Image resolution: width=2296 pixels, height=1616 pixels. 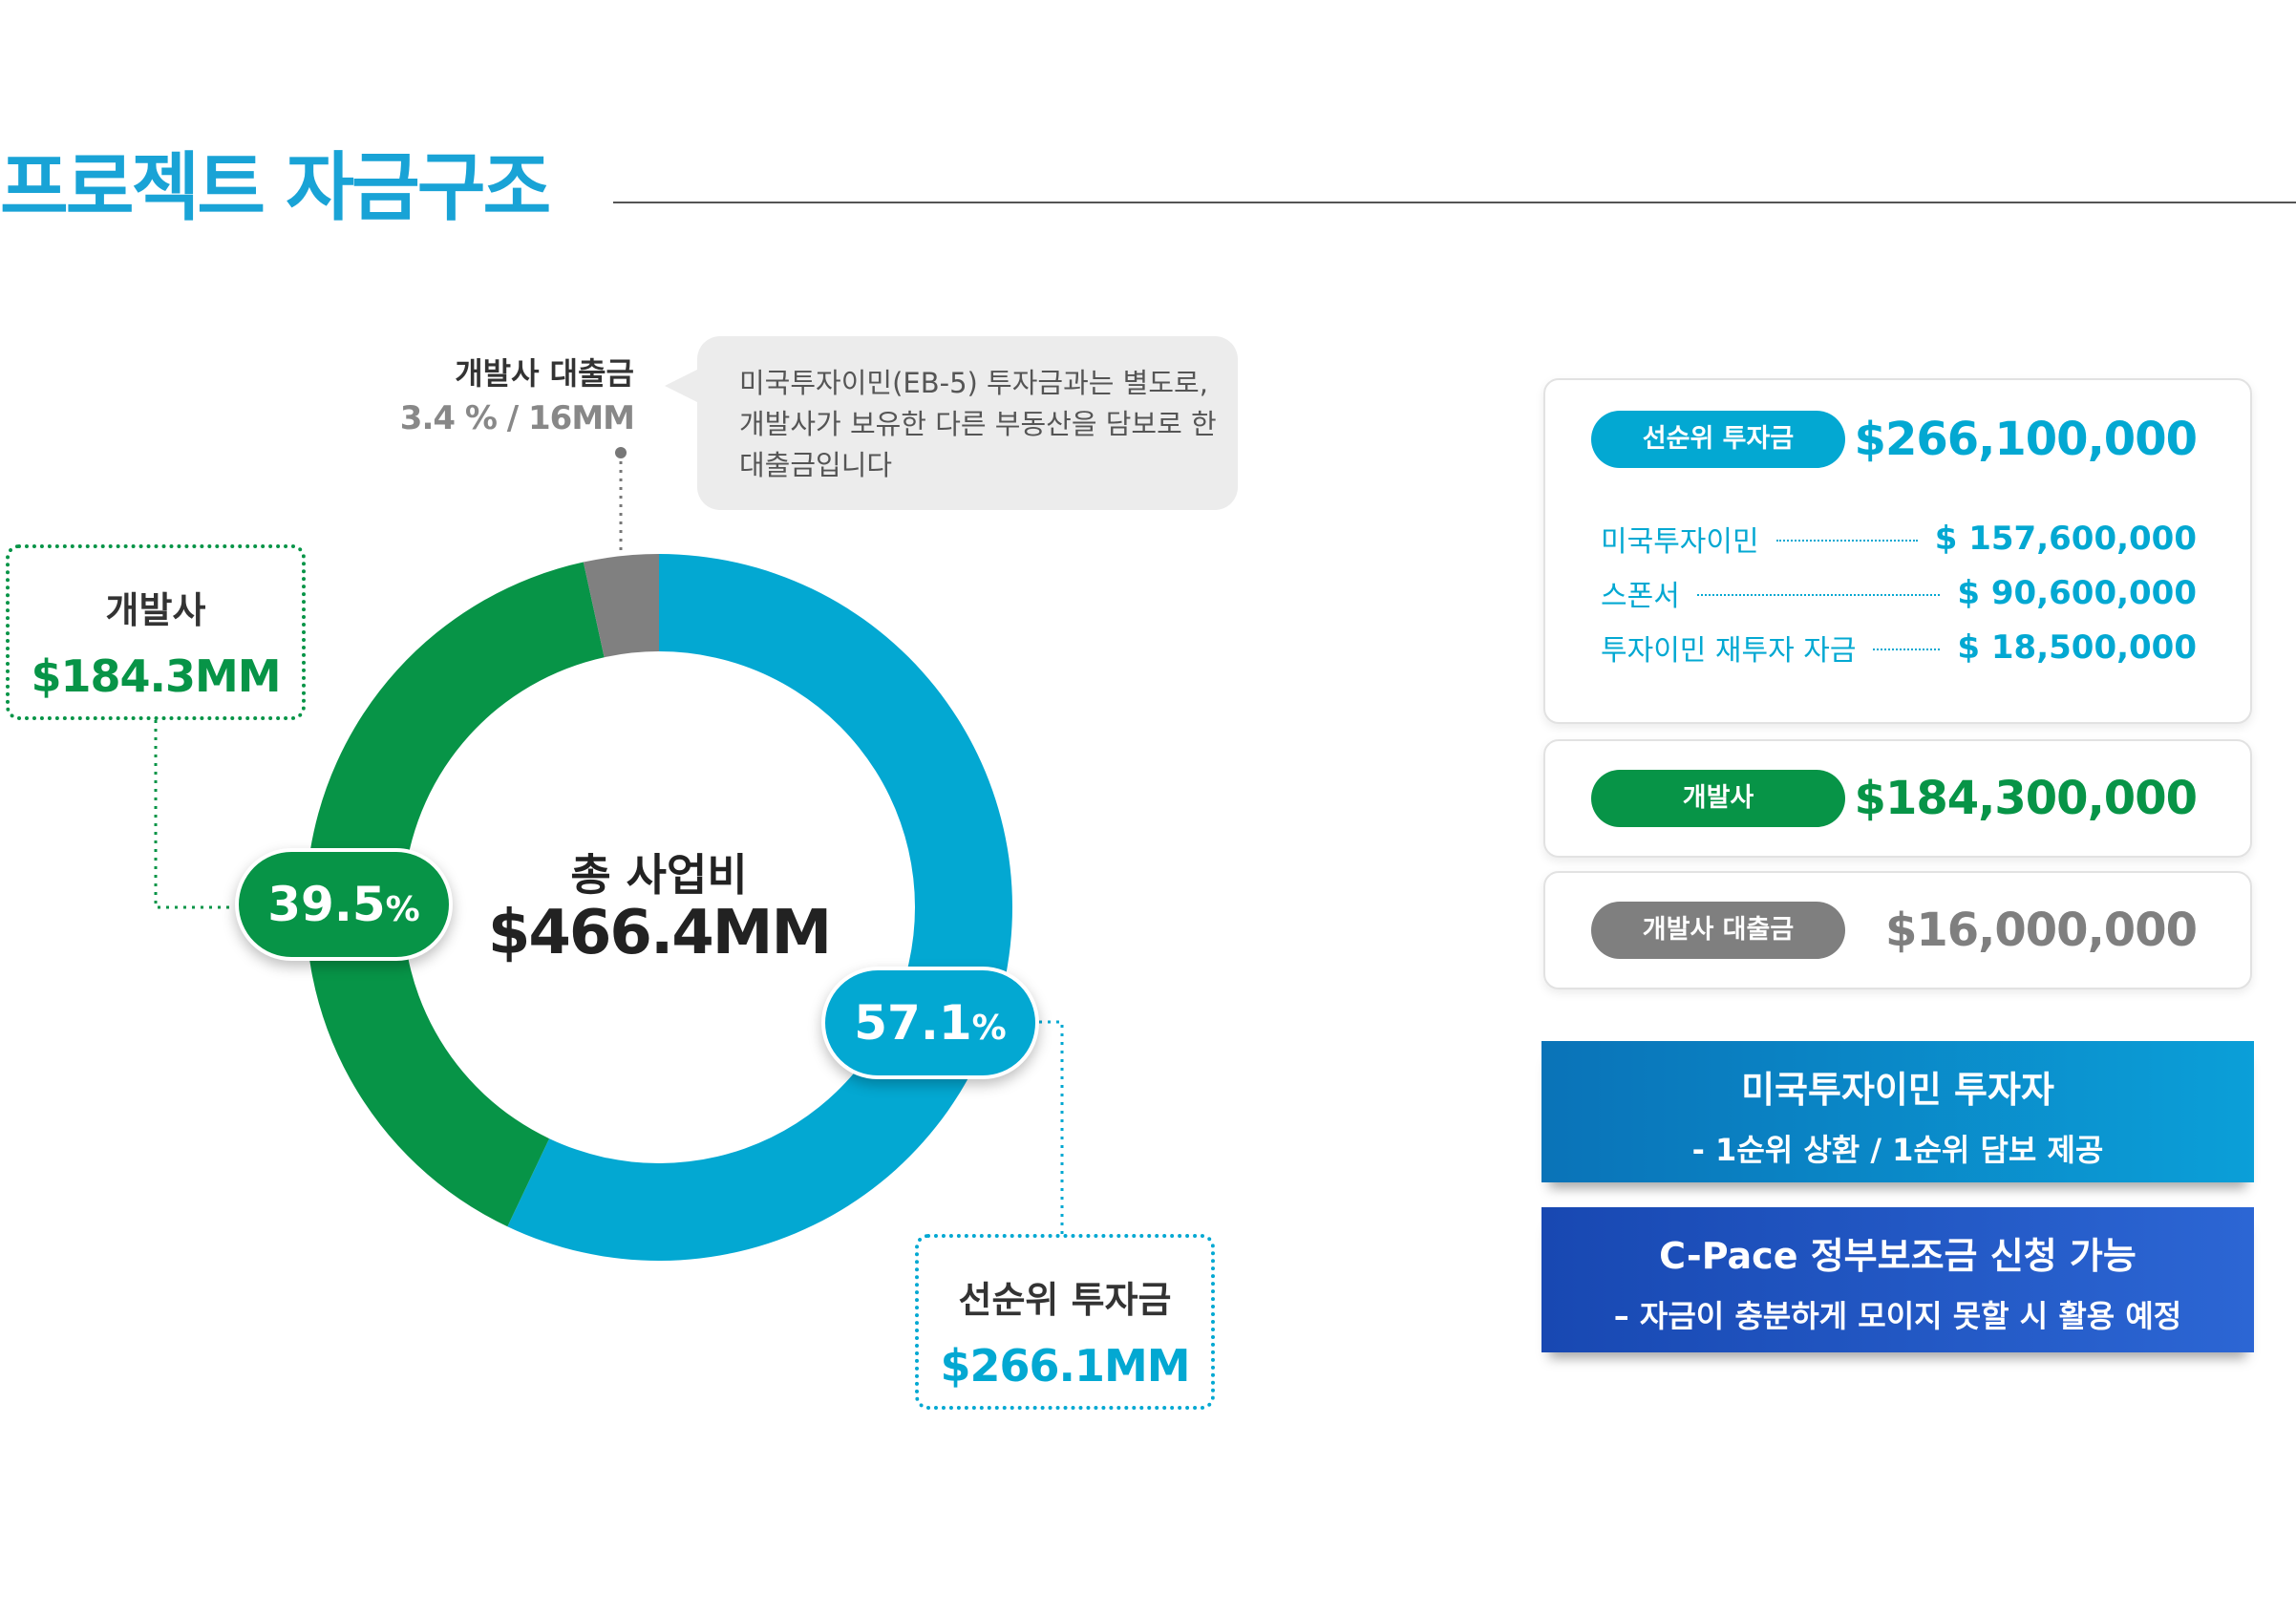 I want to click on breakdown-row: 투자이민 재투자 자금 $ 18,500,000, so click(x=1899, y=648).